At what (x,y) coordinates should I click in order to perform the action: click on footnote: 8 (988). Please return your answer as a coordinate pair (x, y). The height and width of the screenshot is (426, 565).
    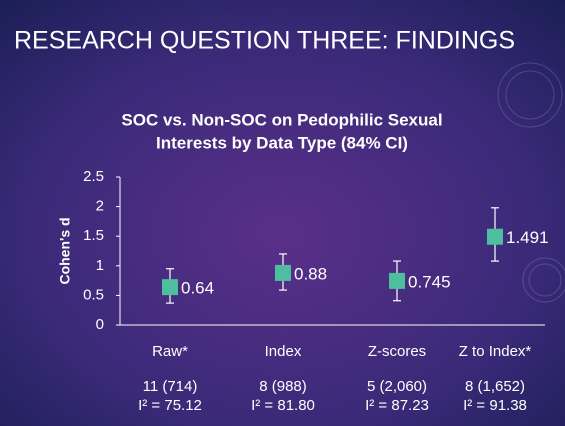
    Looking at the image, I should click on (283, 386).